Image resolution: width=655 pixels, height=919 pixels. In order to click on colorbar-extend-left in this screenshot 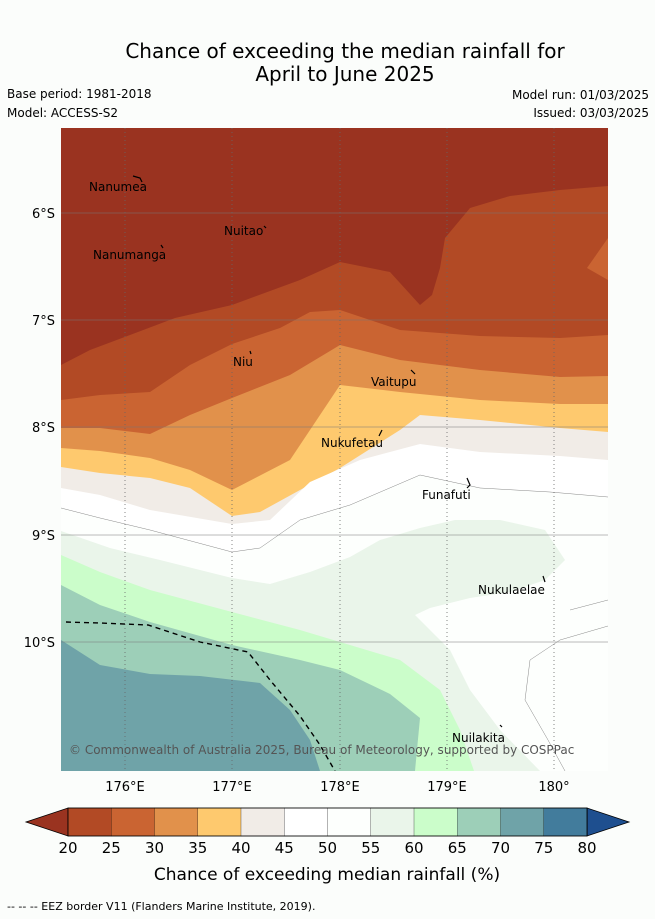, I will do `click(46, 822)`.